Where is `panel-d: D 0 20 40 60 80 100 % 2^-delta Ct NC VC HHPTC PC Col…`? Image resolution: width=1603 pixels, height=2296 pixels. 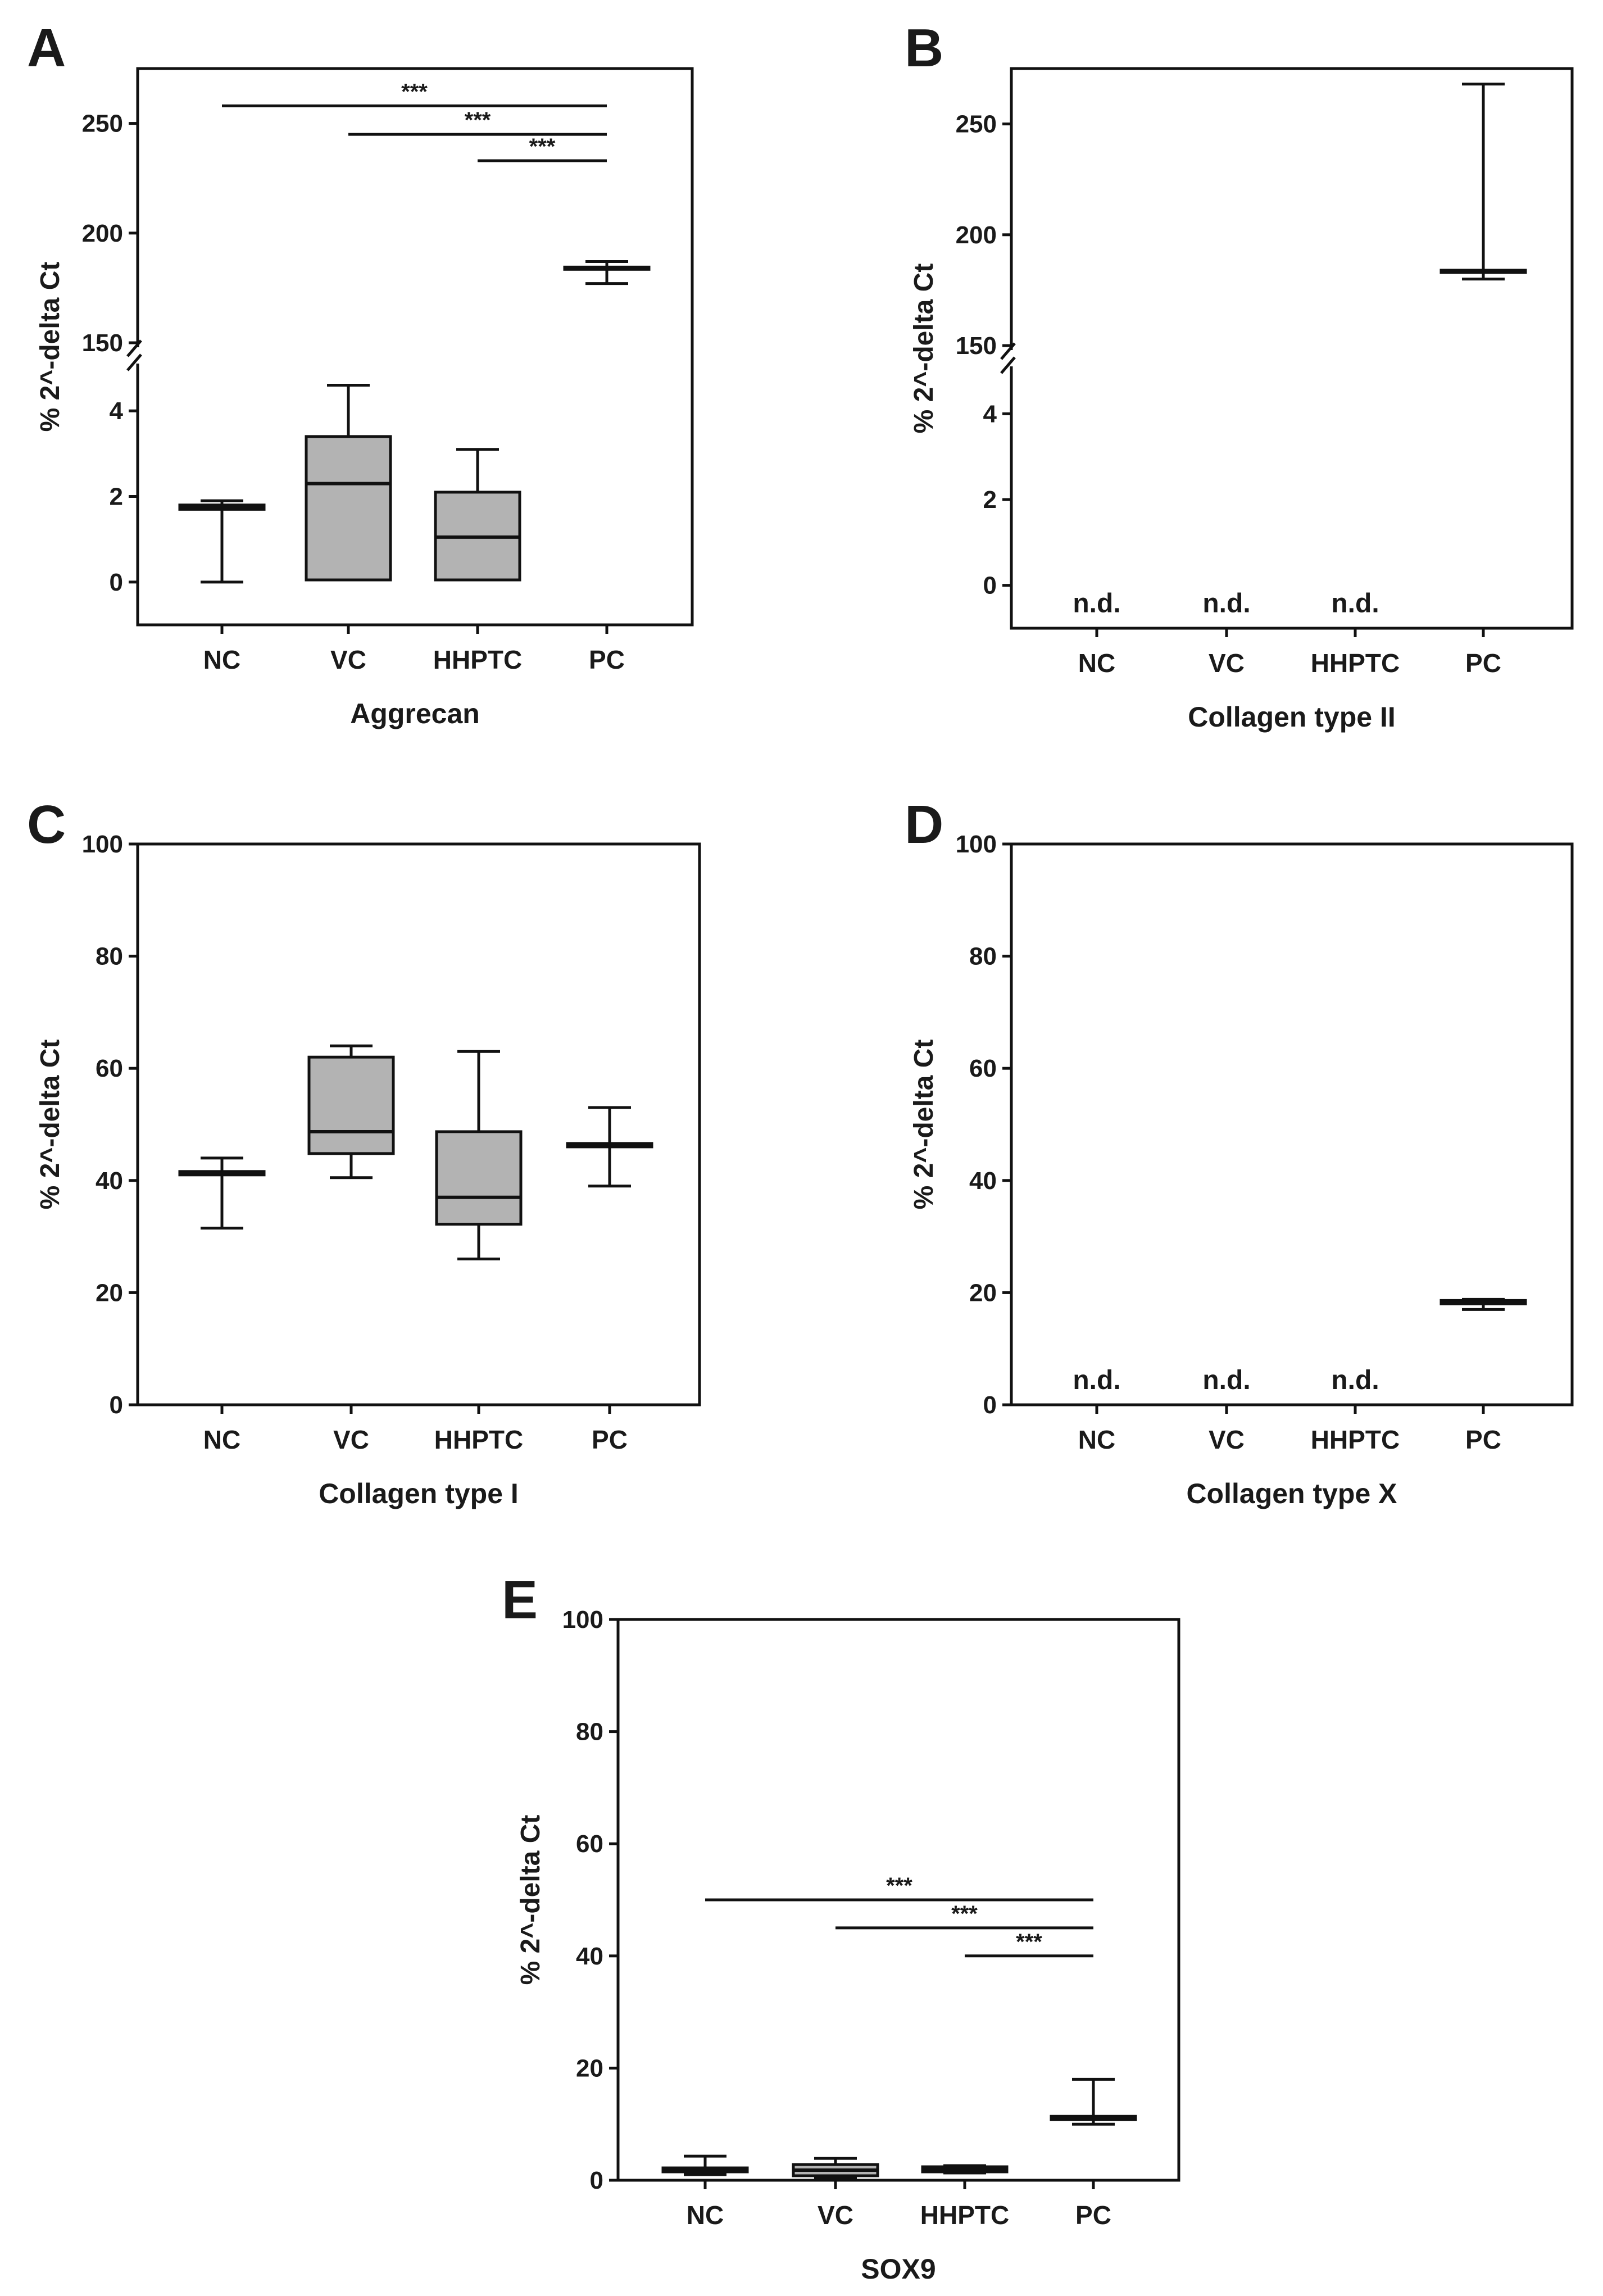 panel-d: D 0 20 40 60 80 100 % 2^-delta Ct NC VC HHPTC PC Col… is located at coordinates (1239, 1152).